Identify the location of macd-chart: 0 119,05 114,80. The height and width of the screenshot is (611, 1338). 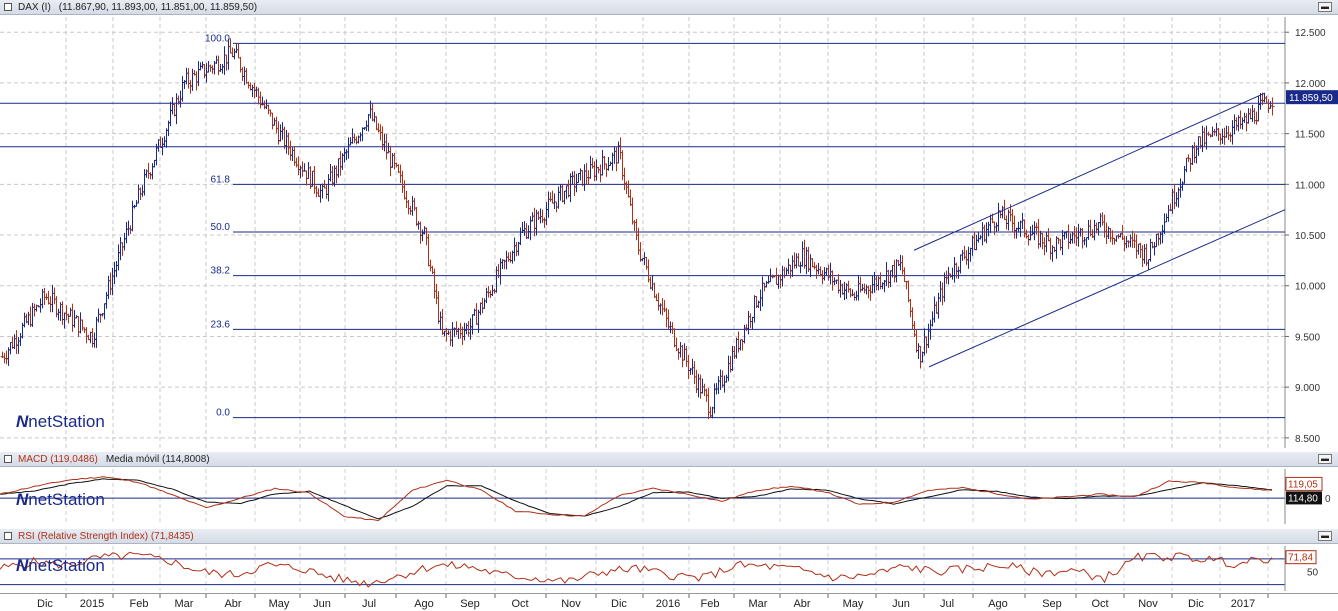
(669, 489).